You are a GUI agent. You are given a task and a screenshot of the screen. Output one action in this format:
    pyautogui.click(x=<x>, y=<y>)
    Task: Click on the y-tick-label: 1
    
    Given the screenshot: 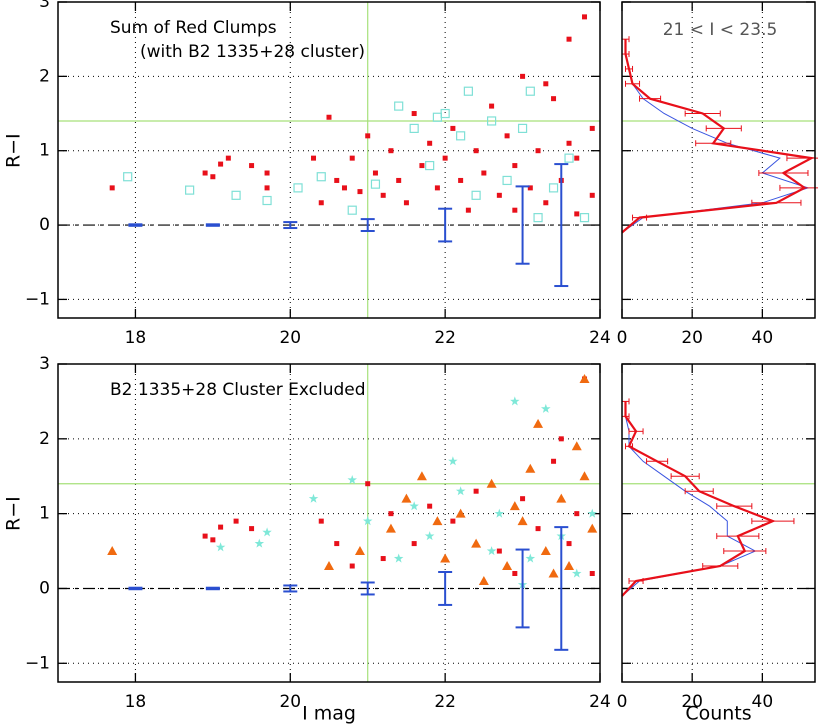 What is the action you would take?
    pyautogui.click(x=44, y=514)
    